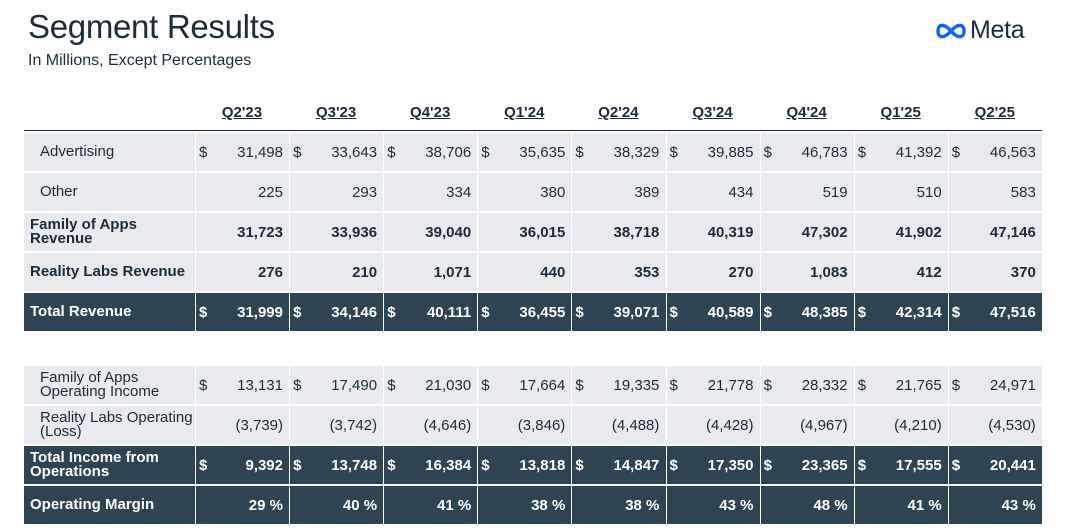 The image size is (1080, 532). What do you see at coordinates (806, 152) in the screenshot?
I see `table-cell: $46,783` at bounding box center [806, 152].